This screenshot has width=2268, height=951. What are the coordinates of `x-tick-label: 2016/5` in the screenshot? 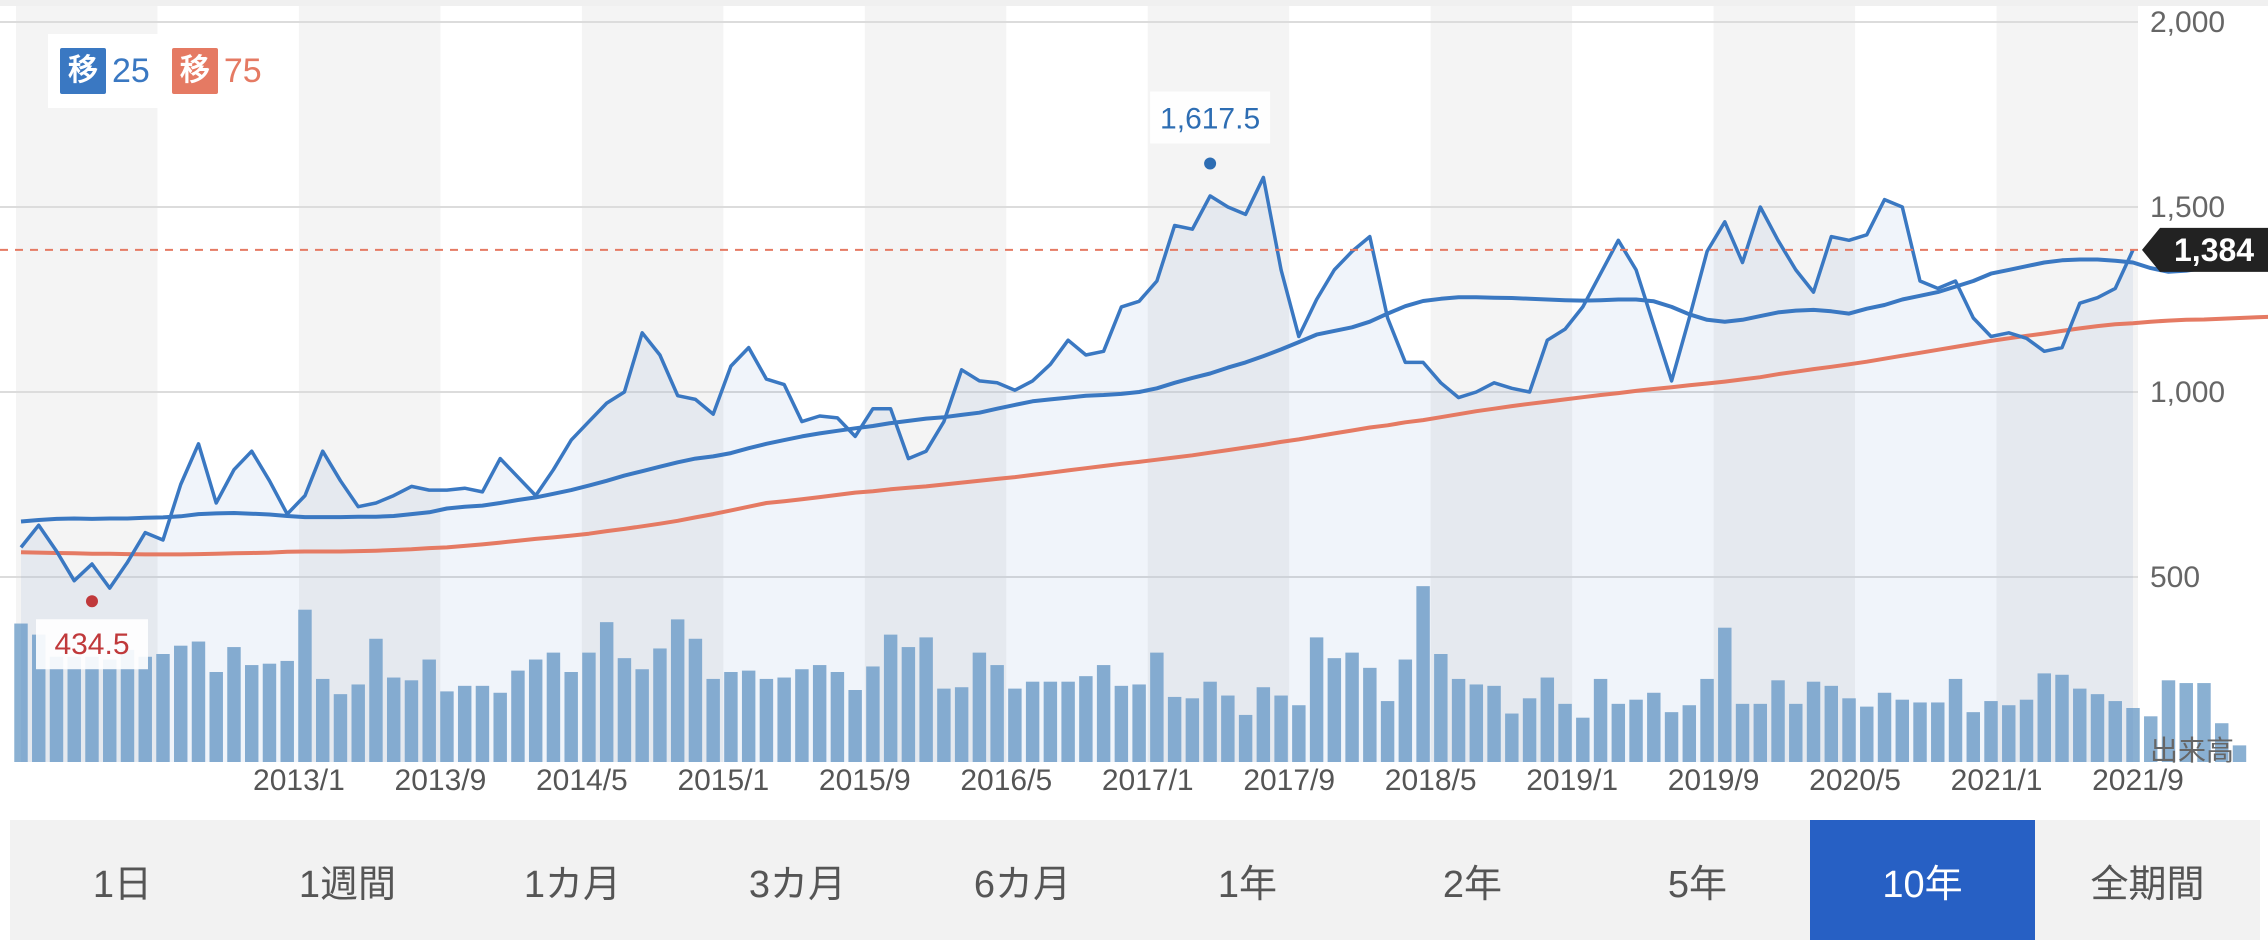 It's located at (1006, 780).